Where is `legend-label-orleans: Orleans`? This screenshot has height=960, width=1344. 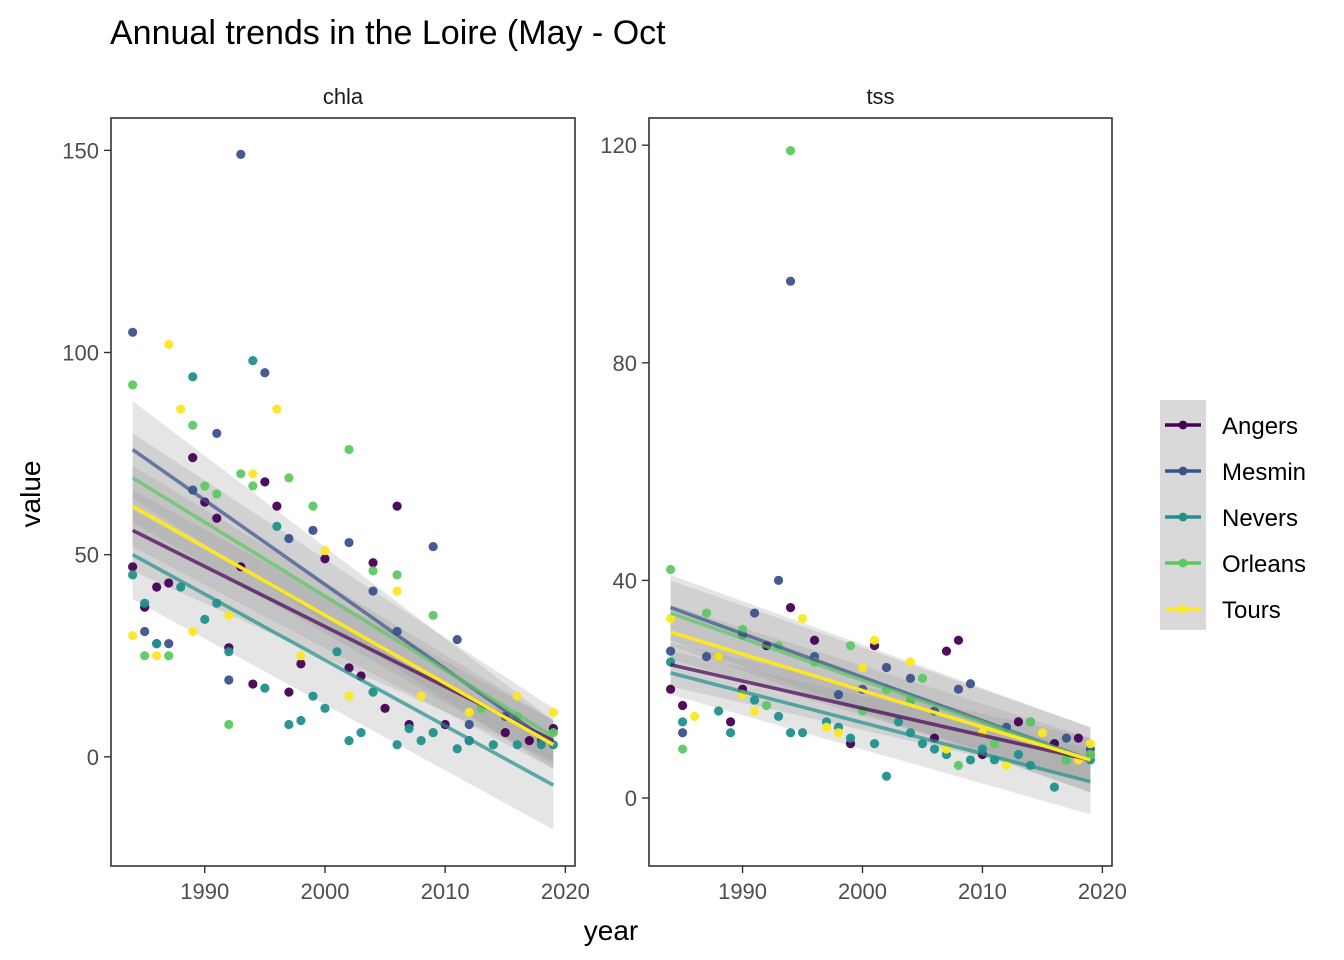
legend-label-orleans: Orleans is located at coordinates (1264, 564).